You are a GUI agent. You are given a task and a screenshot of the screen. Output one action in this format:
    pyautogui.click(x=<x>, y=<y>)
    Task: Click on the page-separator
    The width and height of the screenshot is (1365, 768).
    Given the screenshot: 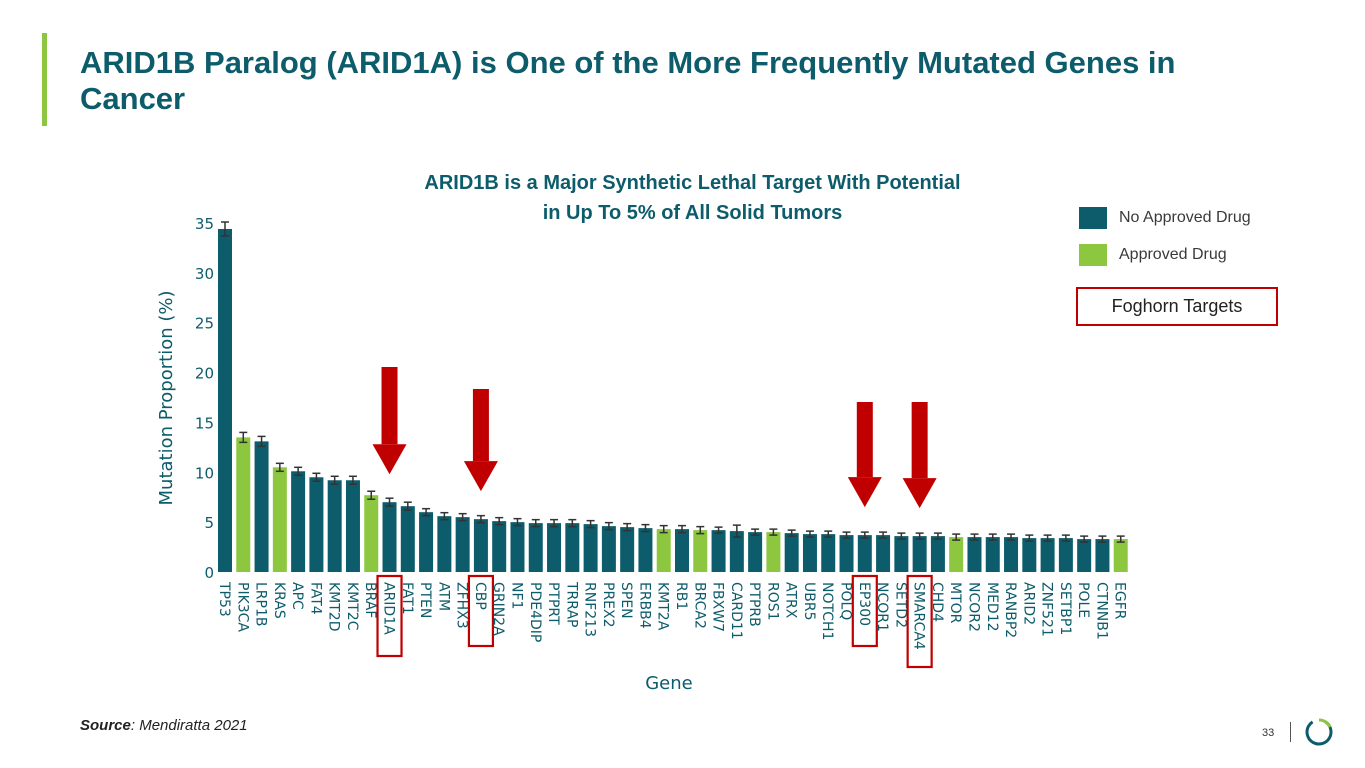 What is the action you would take?
    pyautogui.click(x=1290, y=732)
    